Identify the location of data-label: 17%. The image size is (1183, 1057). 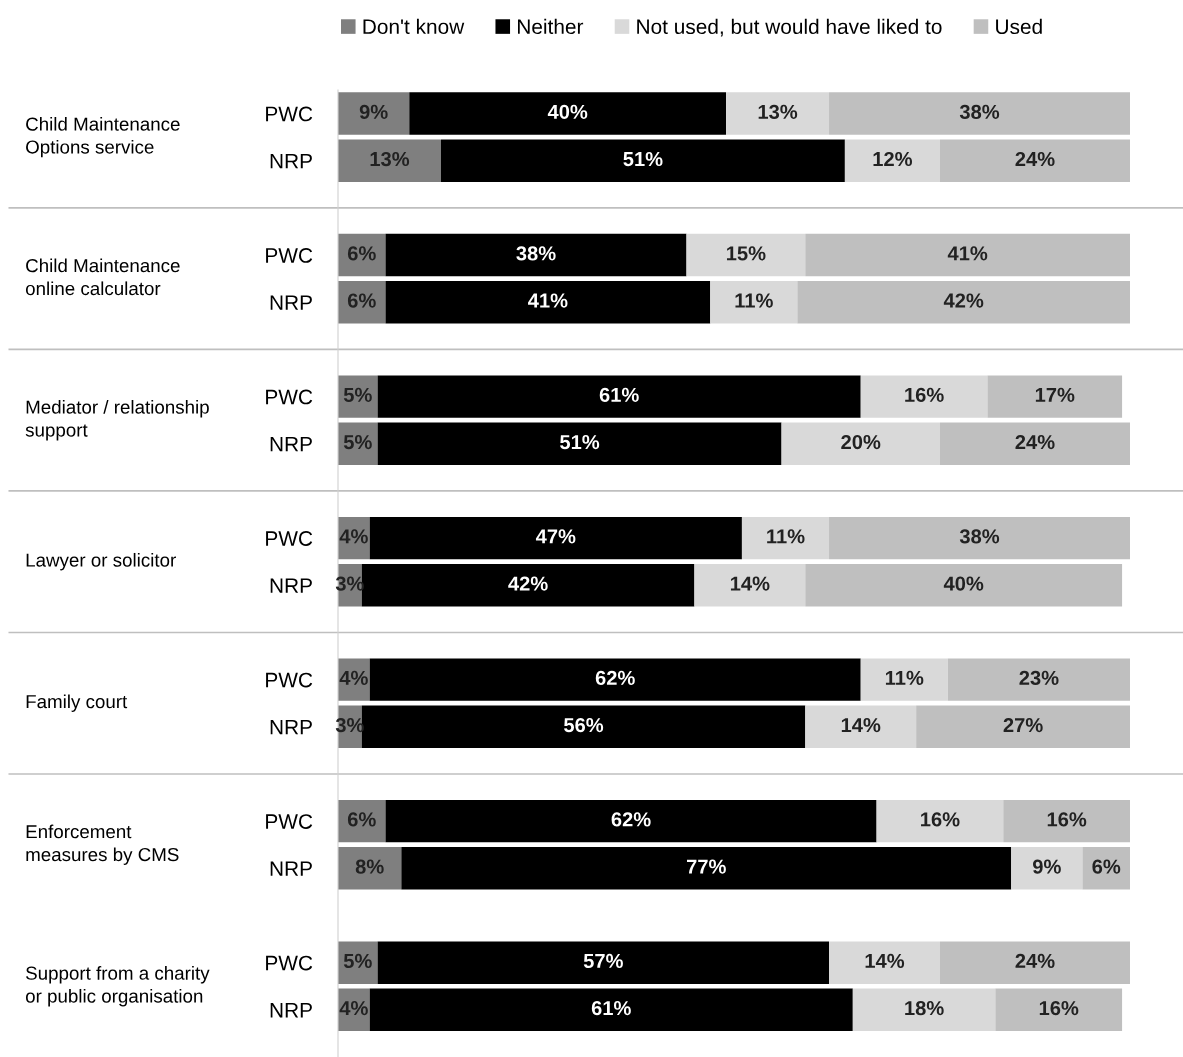
(1055, 394).